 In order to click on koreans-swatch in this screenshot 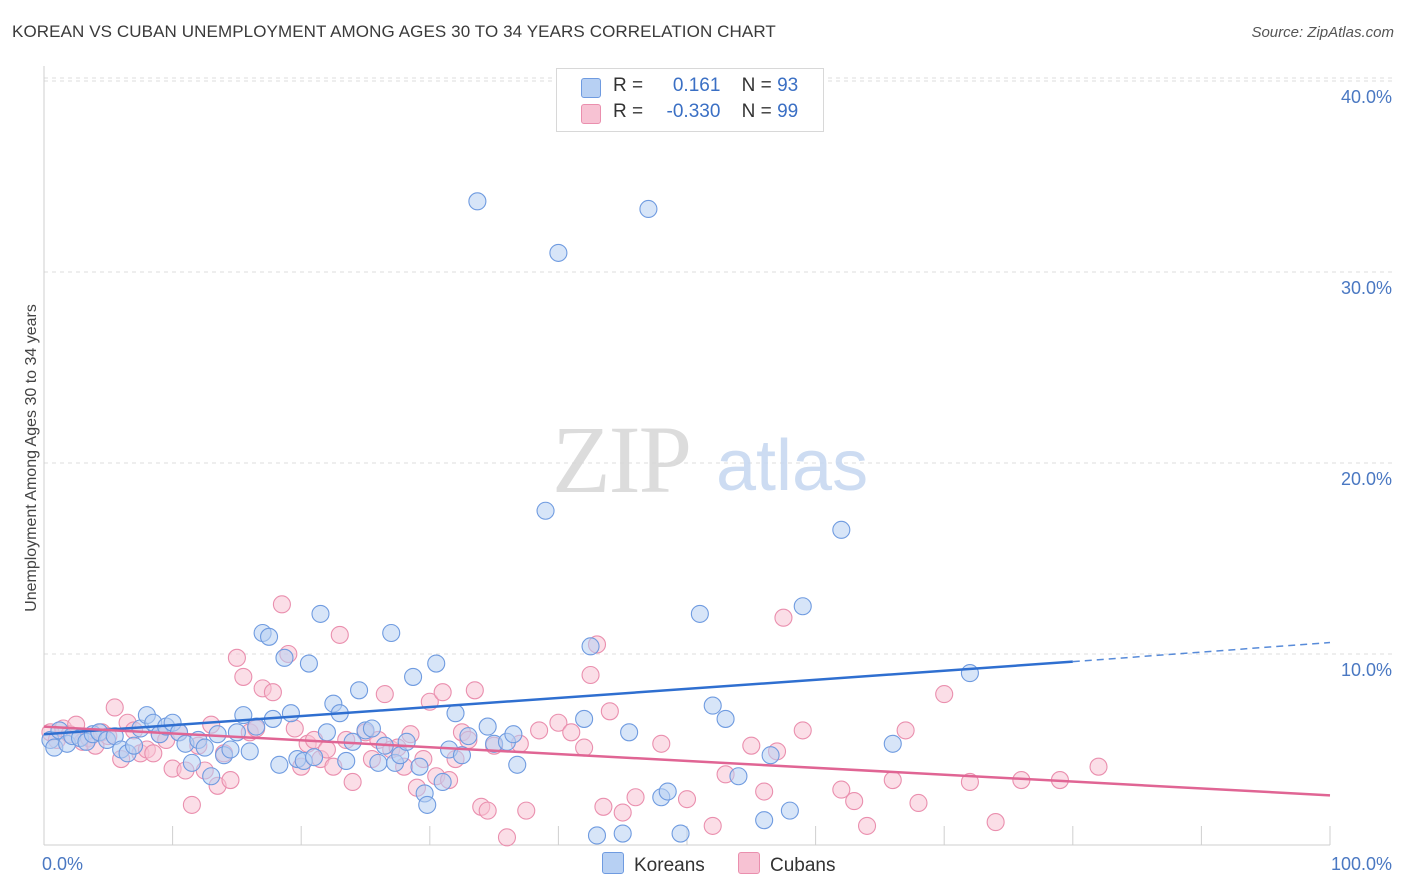, I will do `click(591, 88)`.